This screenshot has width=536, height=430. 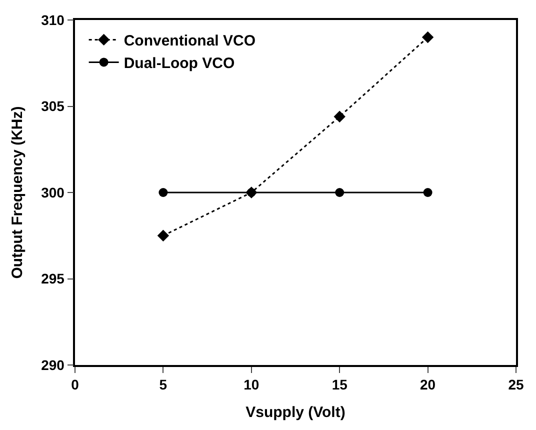 I want to click on y-tick-label: 290, so click(x=53, y=364).